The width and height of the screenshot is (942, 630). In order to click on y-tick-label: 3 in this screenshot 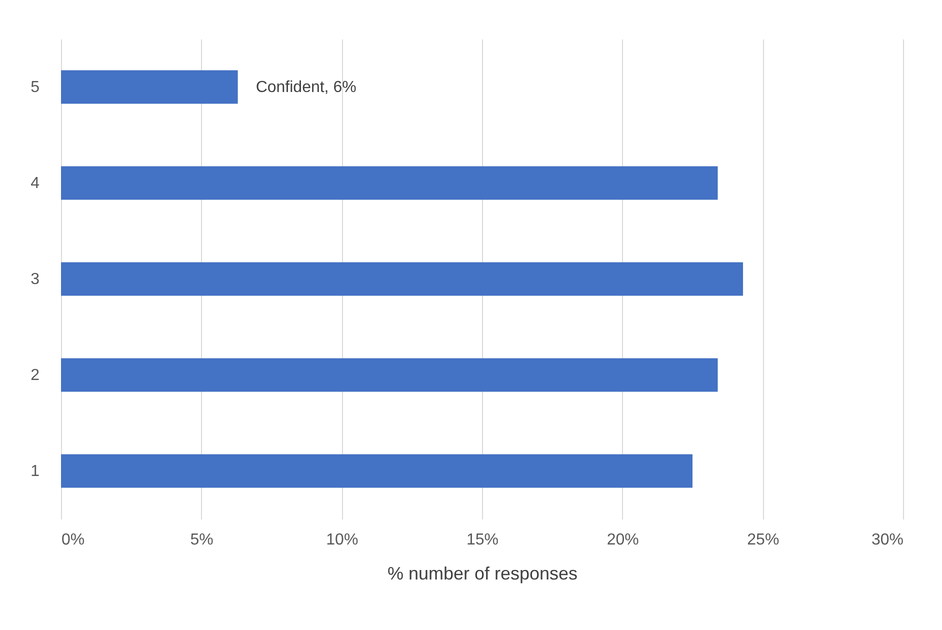, I will do `click(35, 279)`.